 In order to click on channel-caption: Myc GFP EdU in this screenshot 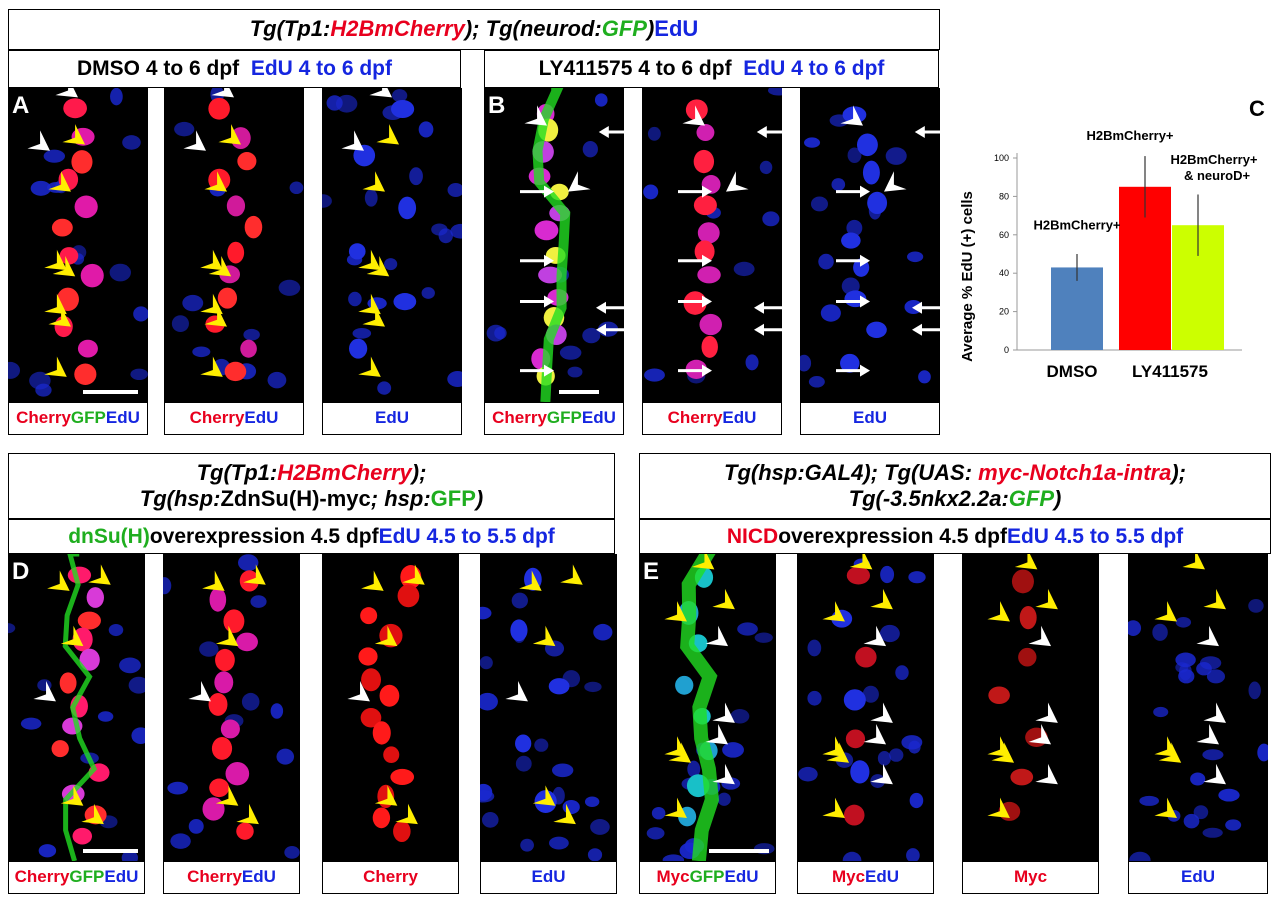, I will do `click(707, 877)`.